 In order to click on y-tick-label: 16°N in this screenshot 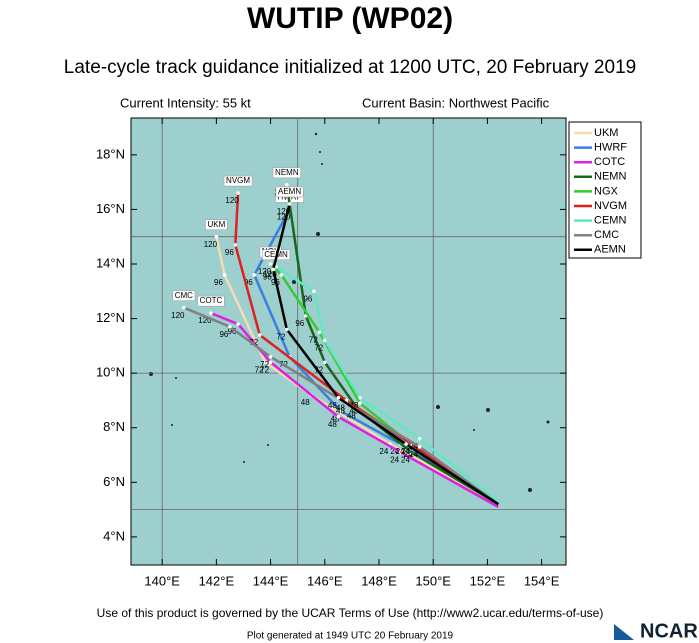, I will do `click(110, 208)`.